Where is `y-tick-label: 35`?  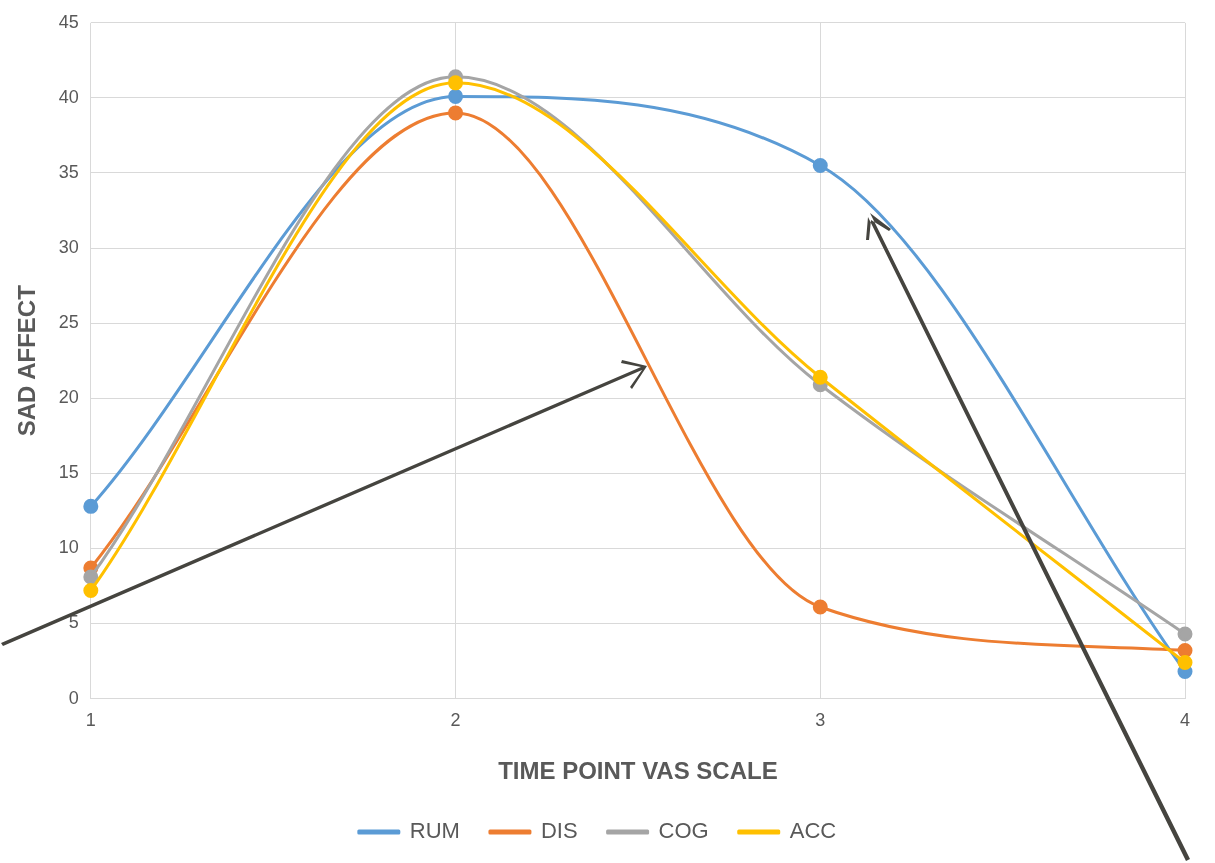
y-tick-label: 35 is located at coordinates (68, 171).